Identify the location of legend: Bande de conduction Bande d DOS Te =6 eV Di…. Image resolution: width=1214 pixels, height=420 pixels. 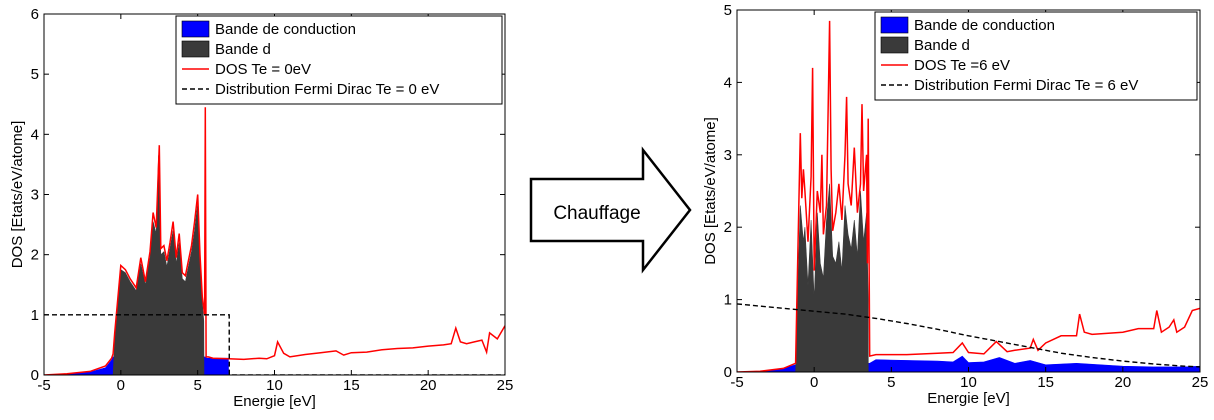
(1036, 56).